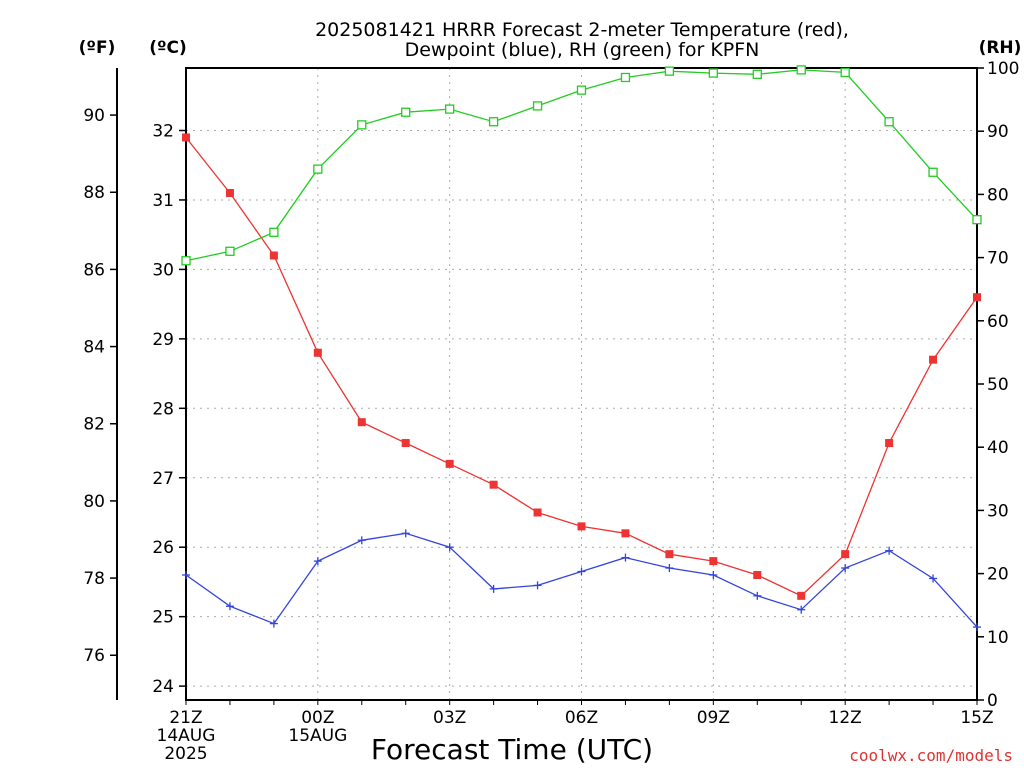 This screenshot has width=1024, height=768. What do you see at coordinates (998, 259) in the screenshot?
I see `rh-tick-label: 70` at bounding box center [998, 259].